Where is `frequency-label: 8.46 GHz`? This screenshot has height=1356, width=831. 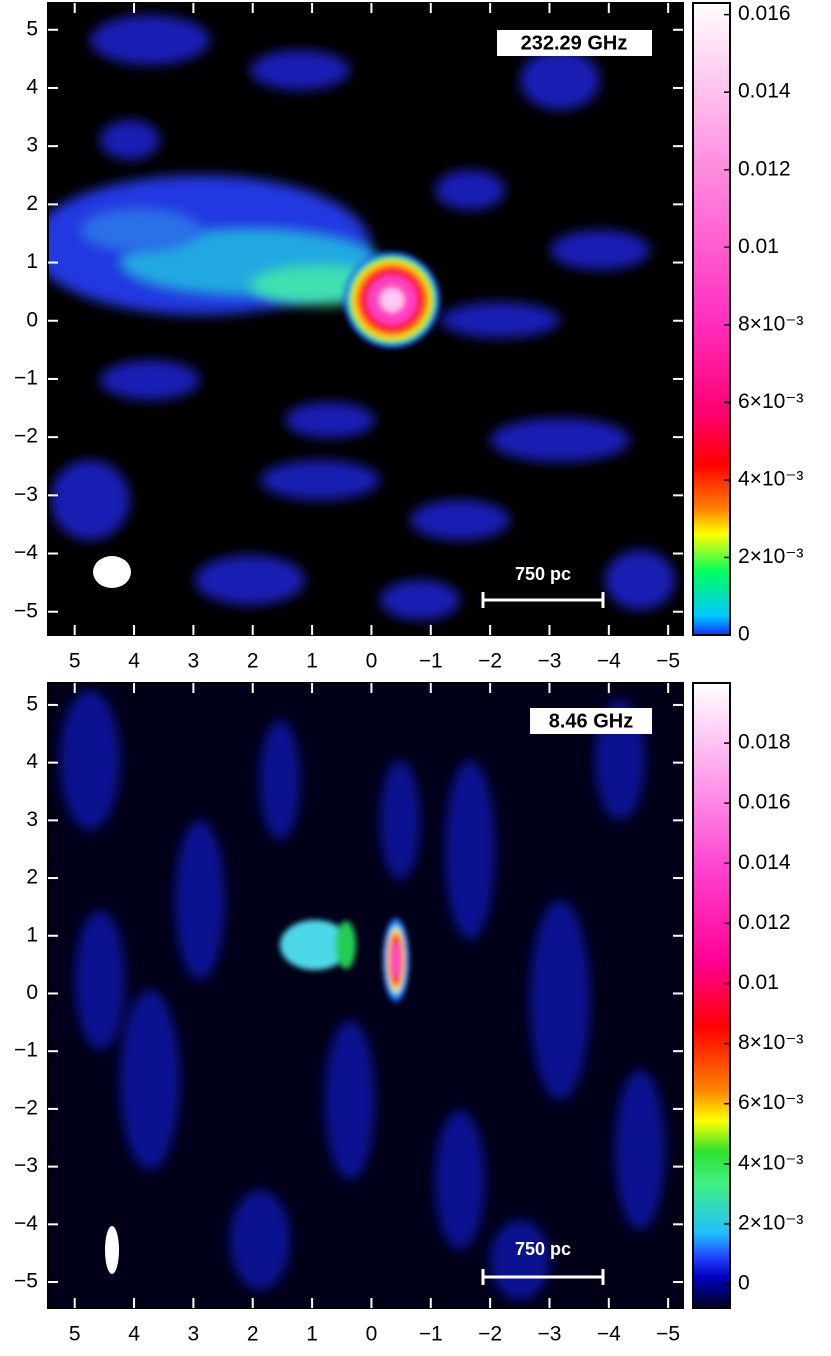 frequency-label: 8.46 GHz is located at coordinates (591, 721).